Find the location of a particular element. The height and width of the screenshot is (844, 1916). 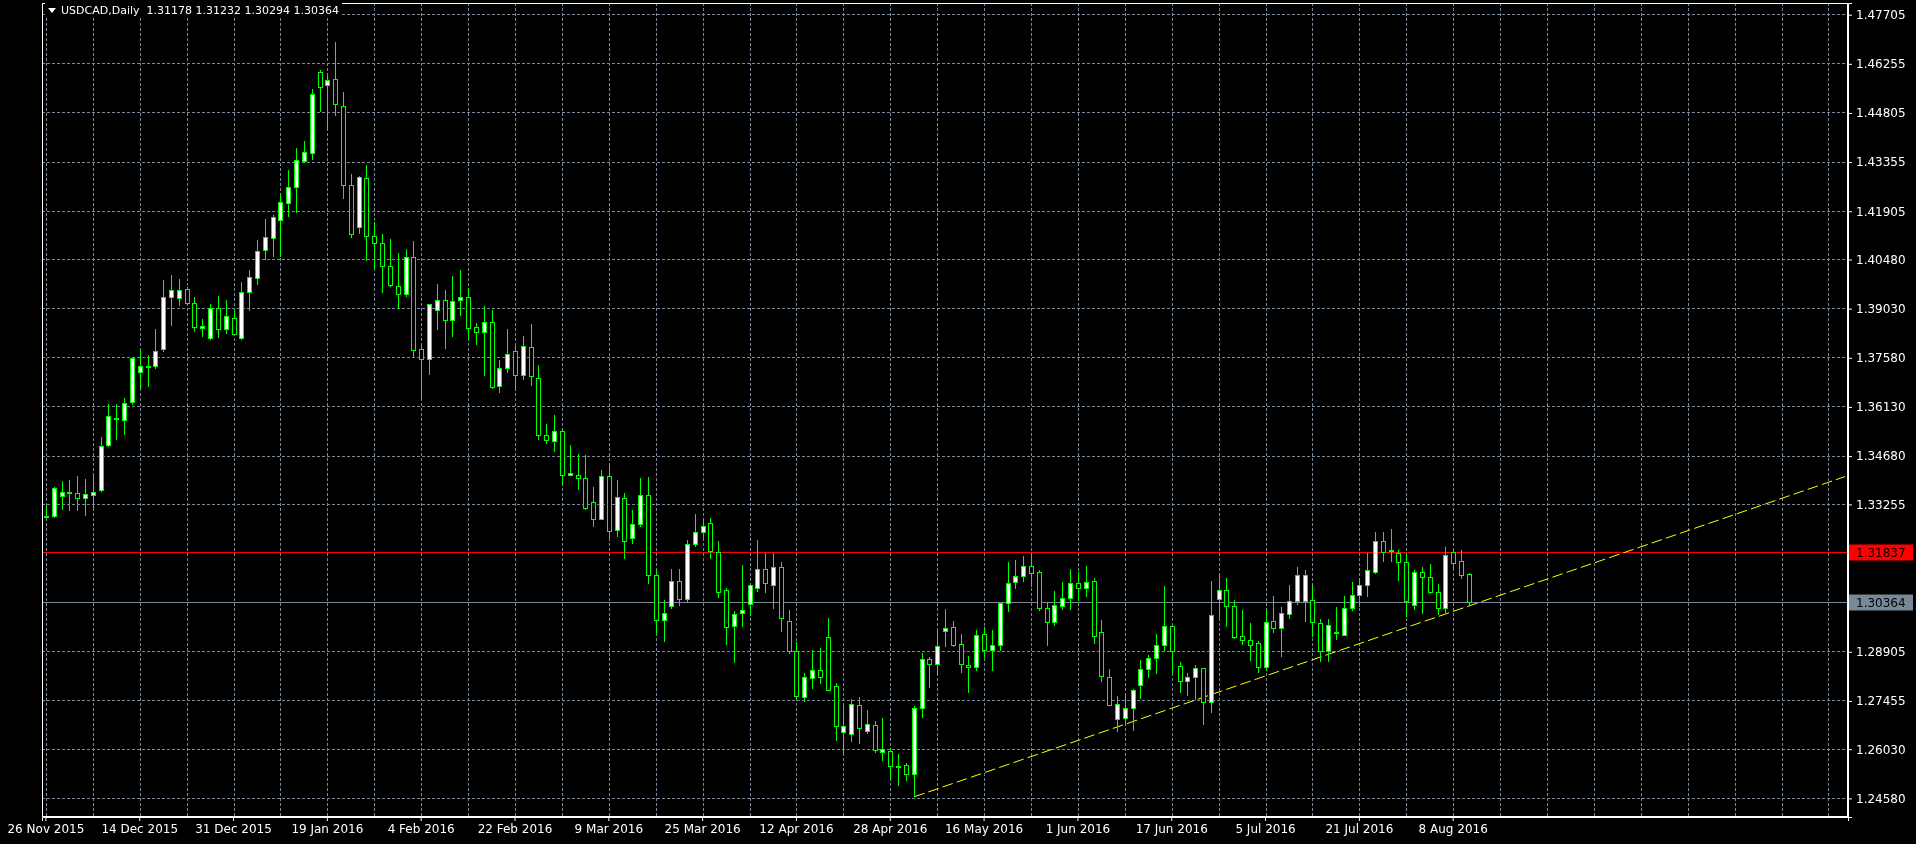

y-tick-label: 1.26030 is located at coordinates (1881, 749).